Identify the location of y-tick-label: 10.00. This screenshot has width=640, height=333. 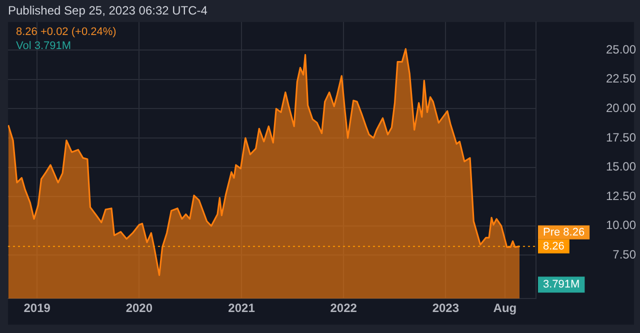
(621, 225).